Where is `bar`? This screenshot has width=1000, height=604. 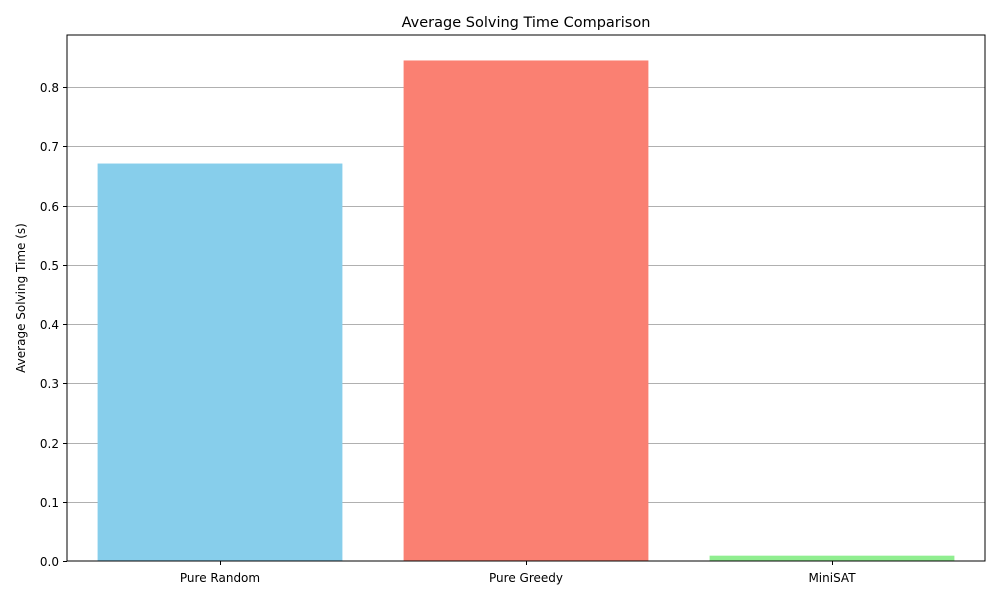
bar is located at coordinates (832, 558).